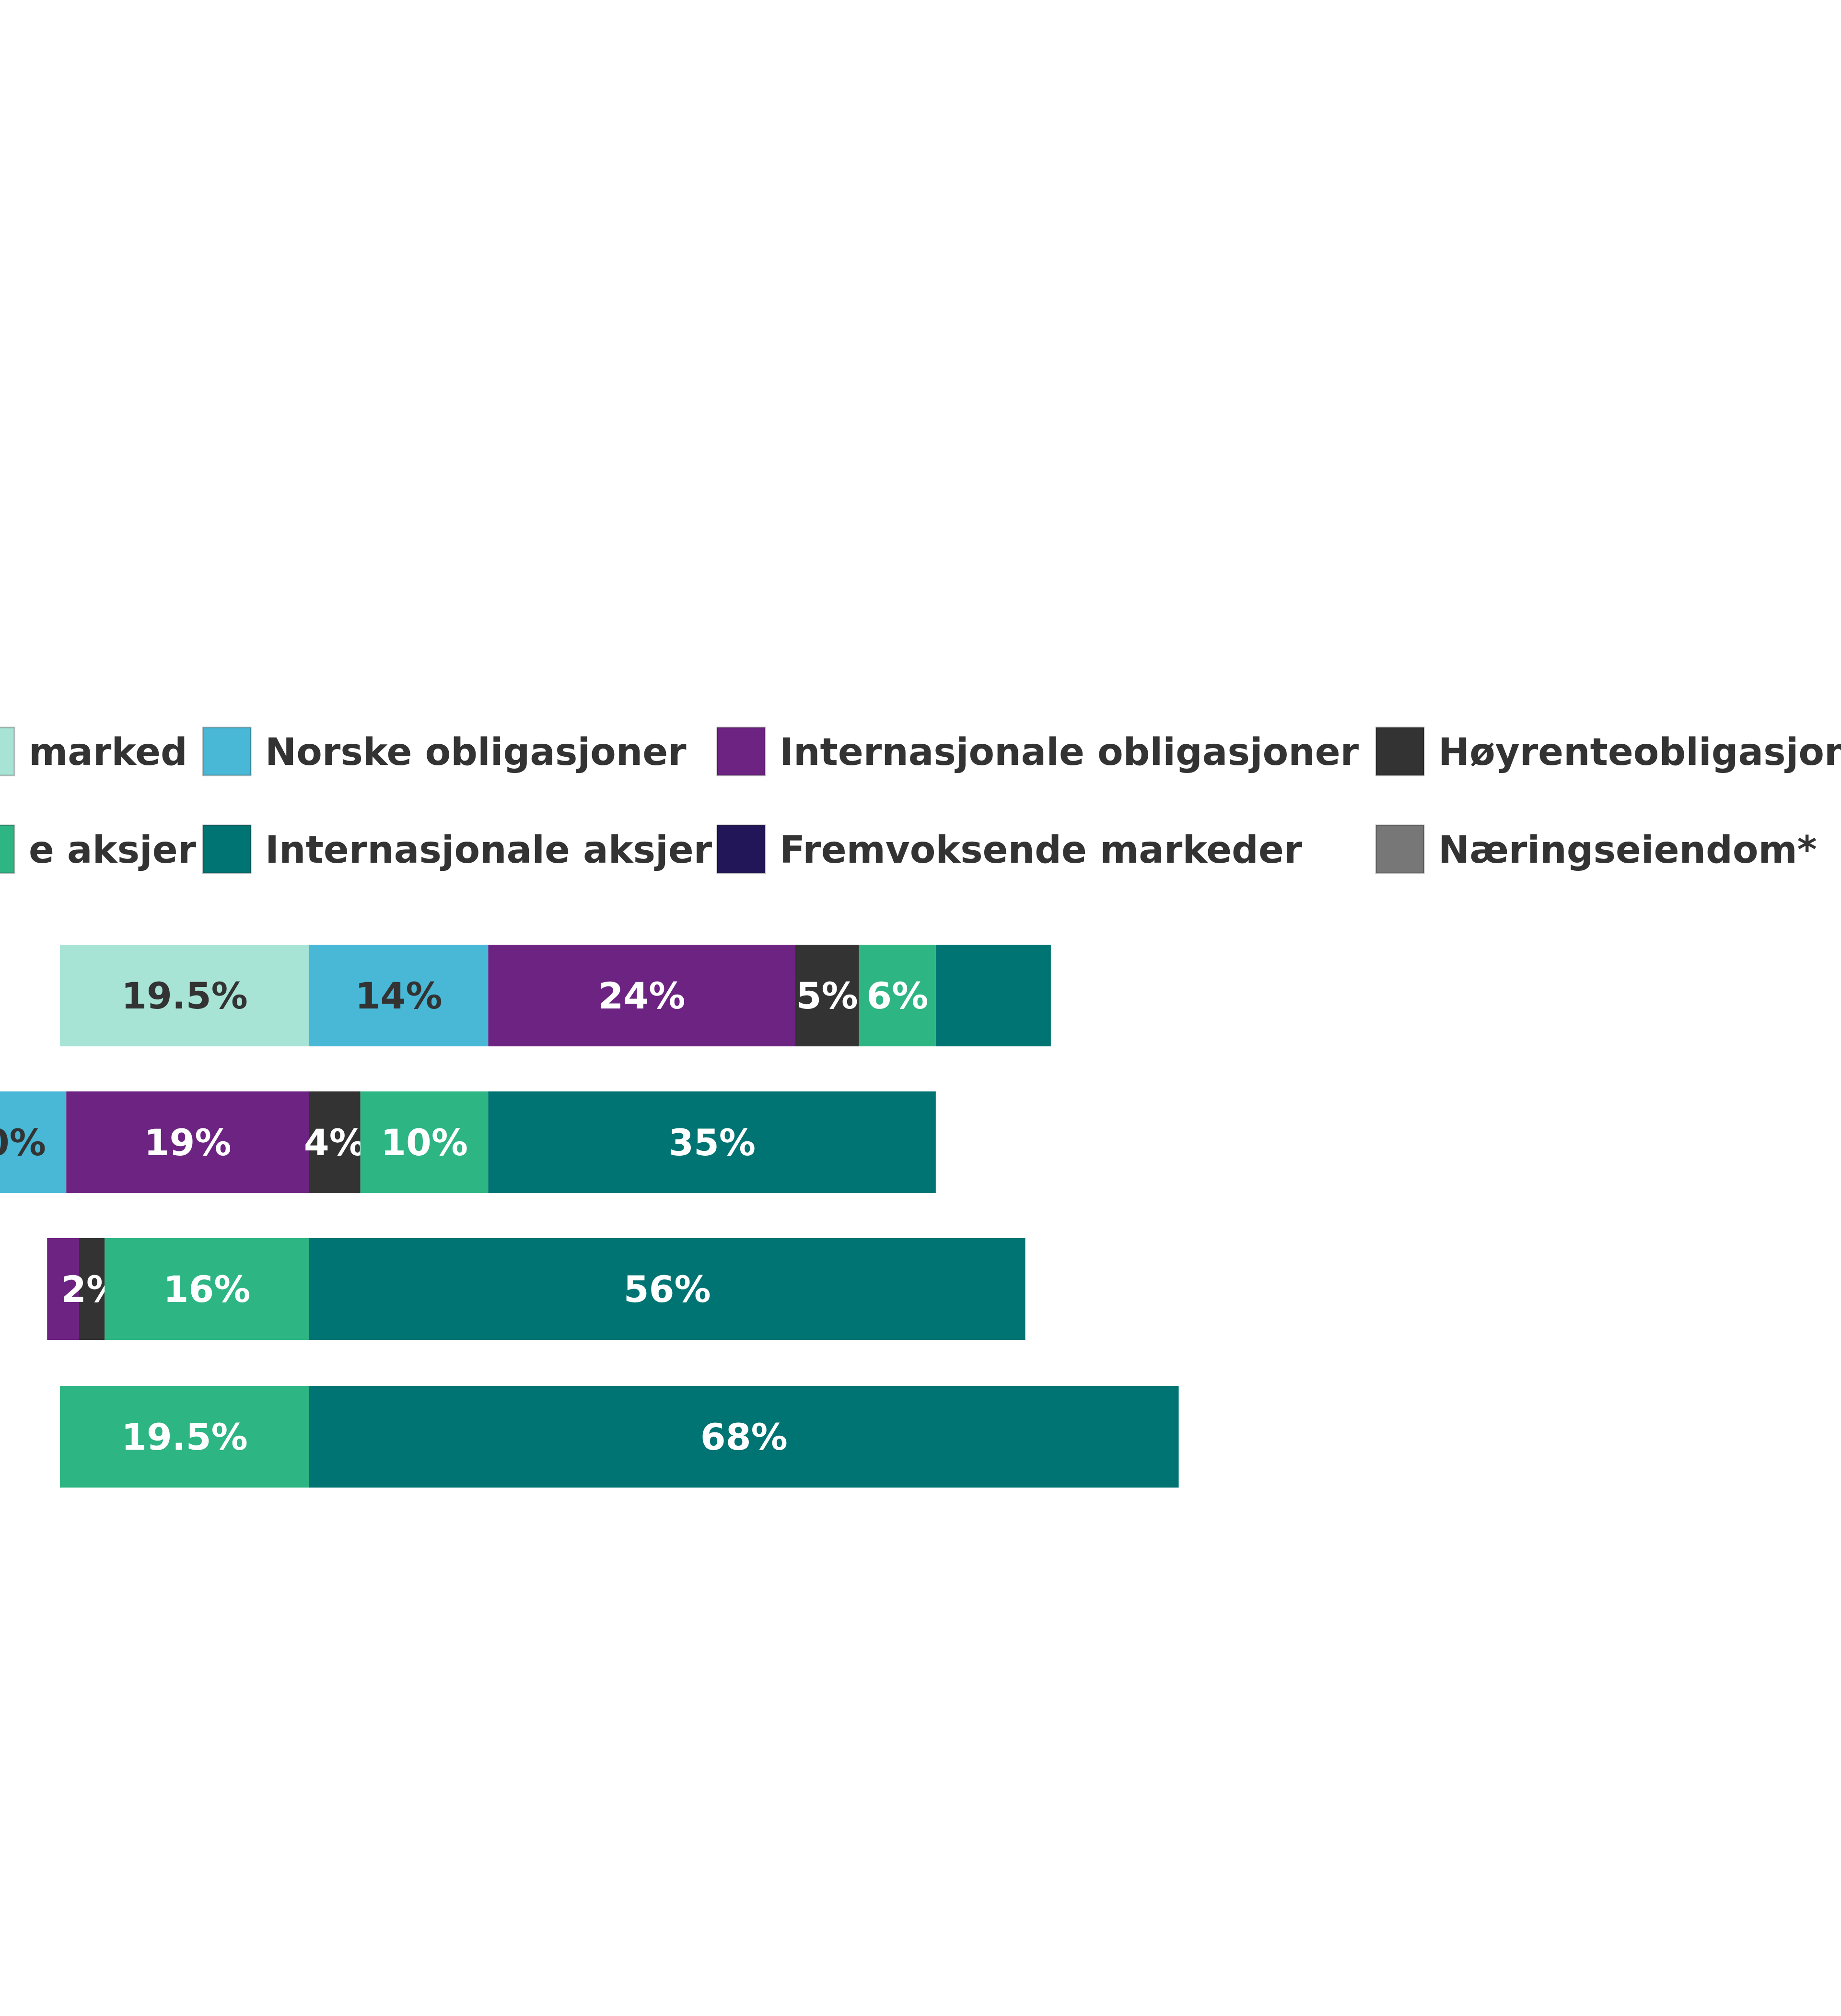  What do you see at coordinates (488, 851) in the screenshot?
I see `legend-label: Internasjonale aksjer` at bounding box center [488, 851].